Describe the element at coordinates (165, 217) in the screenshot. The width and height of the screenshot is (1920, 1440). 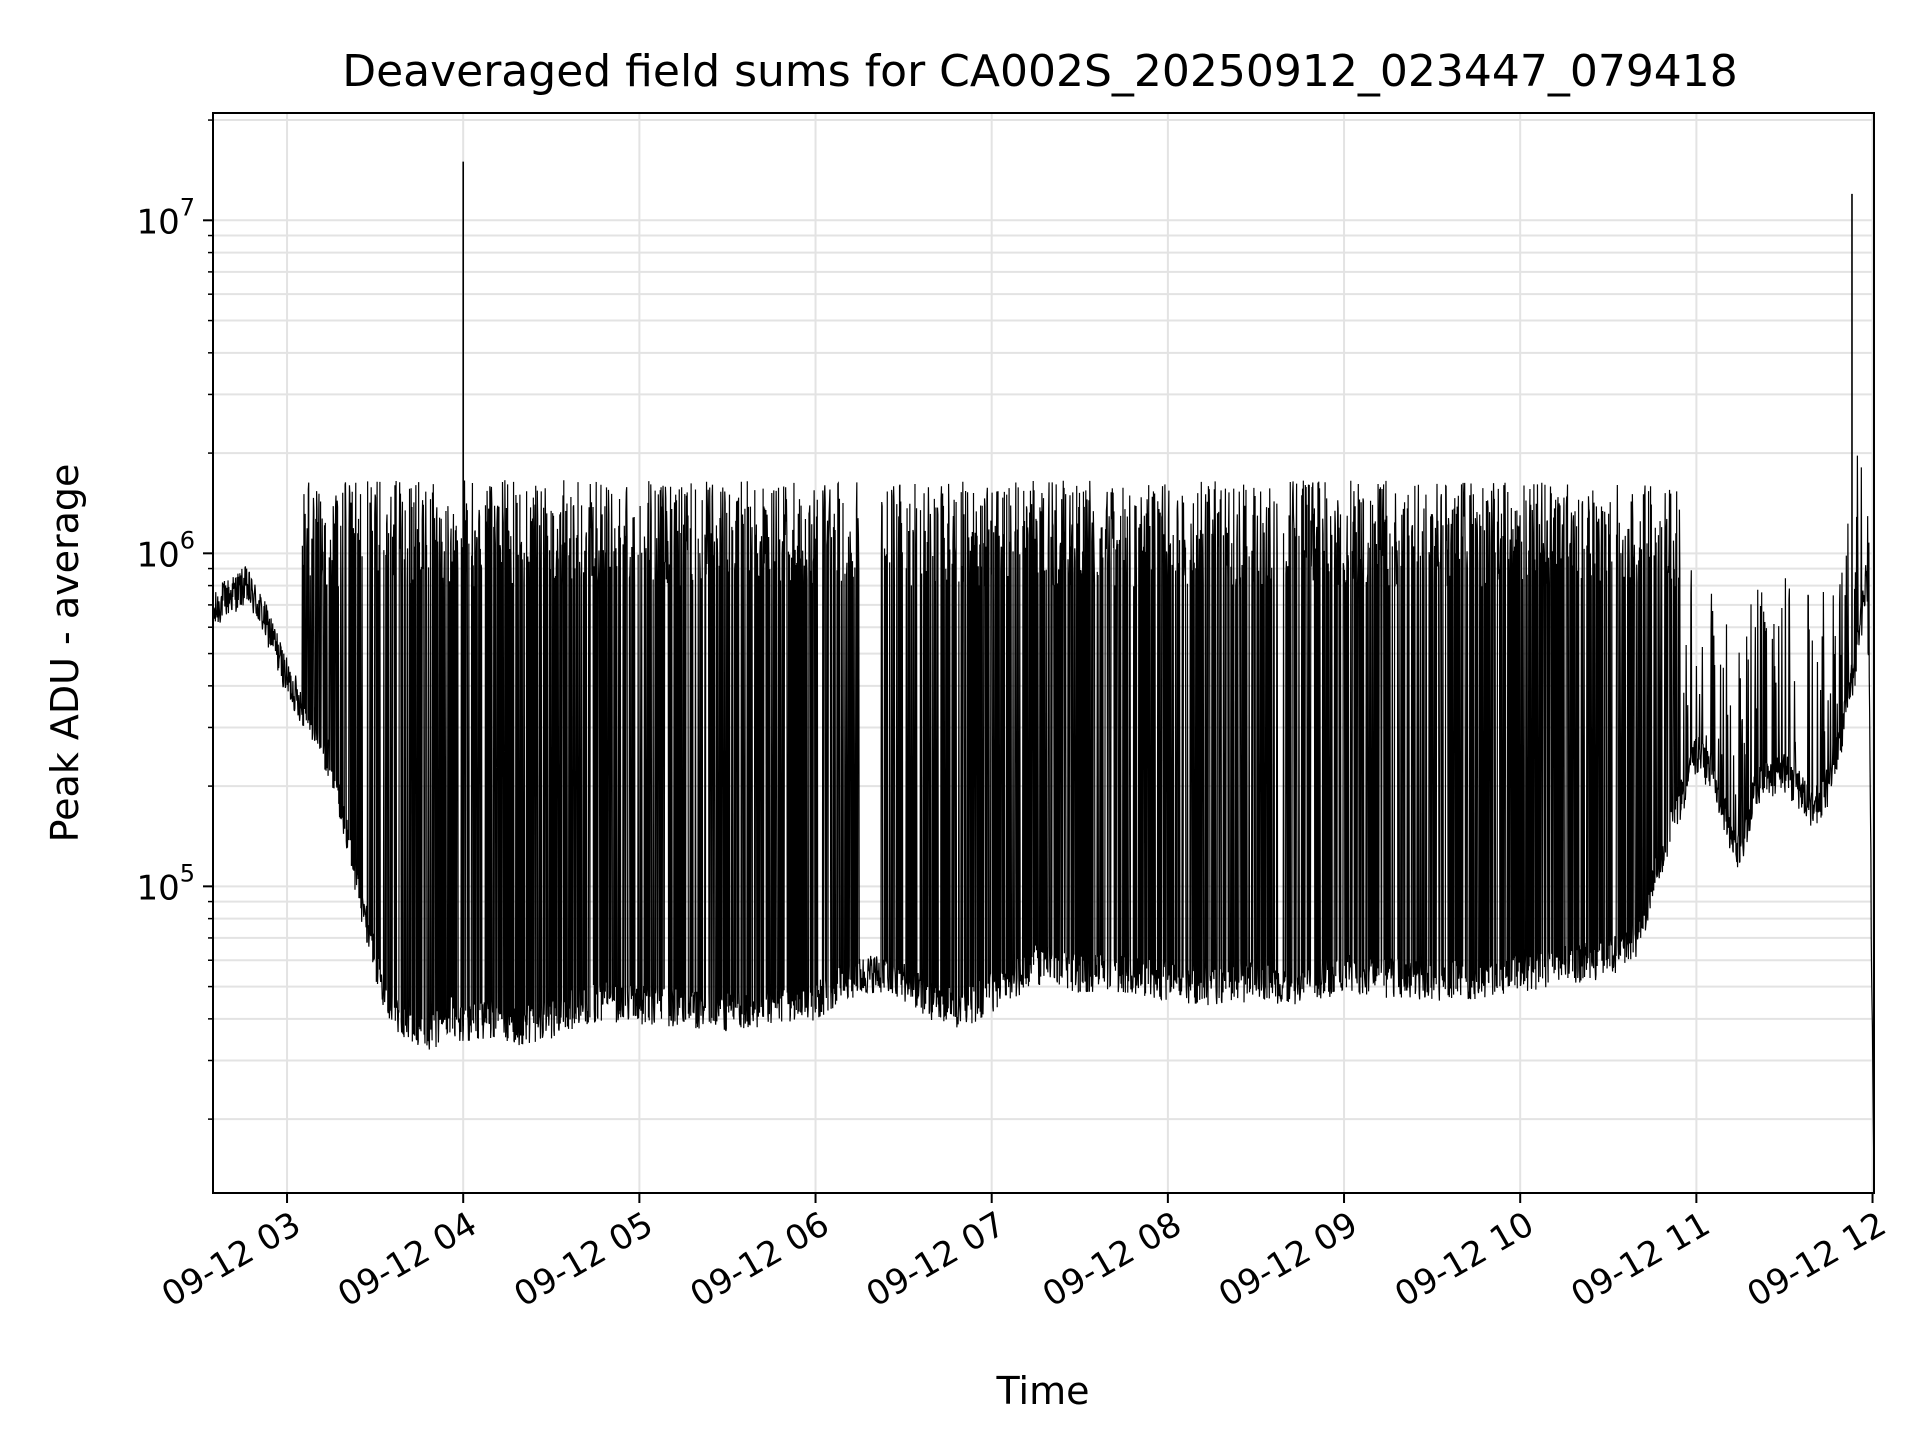
I see `y-tick-label: 10⁷` at that location.